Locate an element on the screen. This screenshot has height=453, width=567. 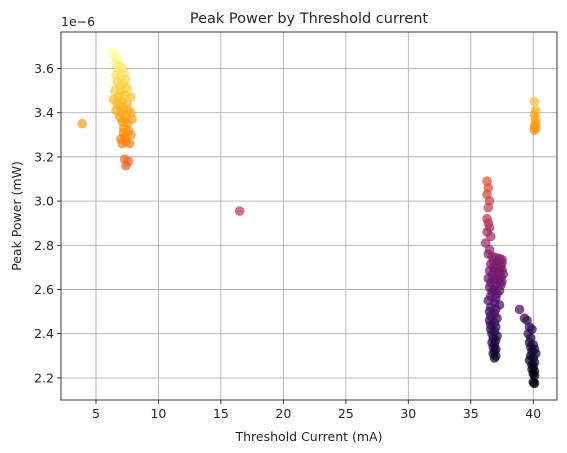
x-axis-ticks: 5 10 15 20 25 30 35 40 is located at coordinates (316, 410).